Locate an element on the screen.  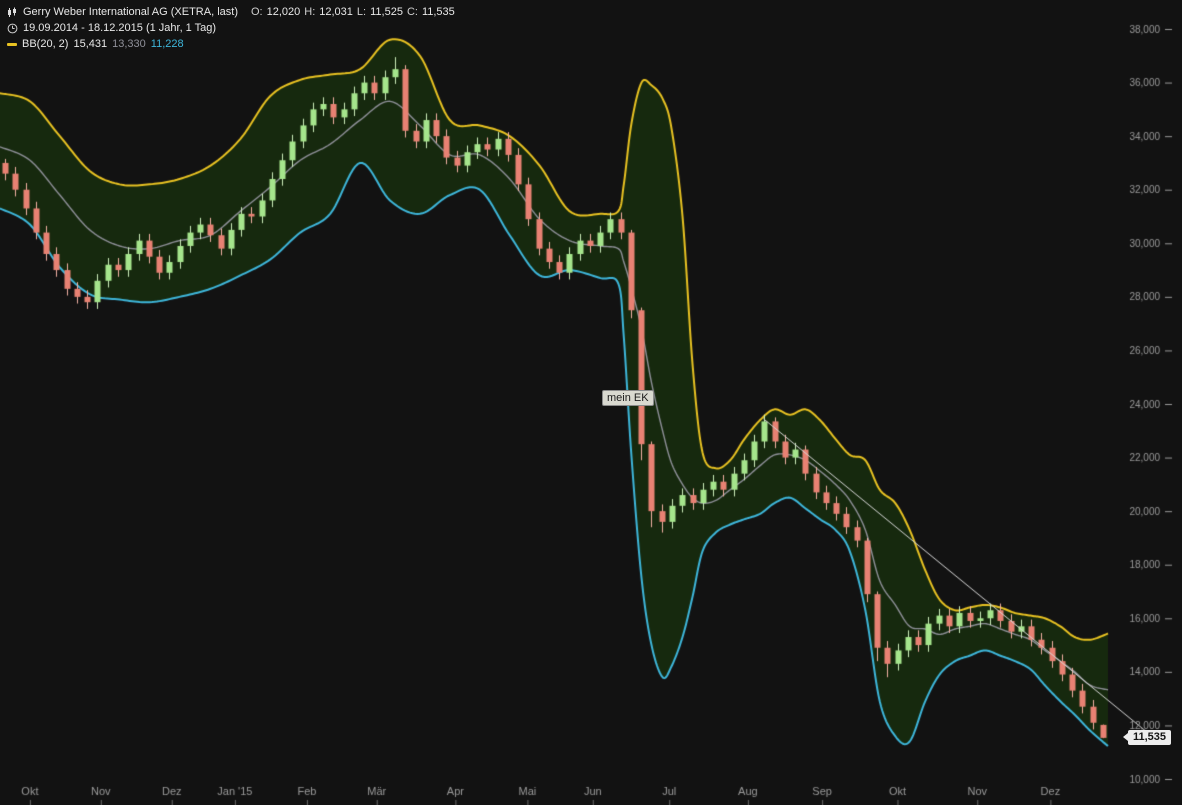
date-range: 19.09.2014 - 18.12.2015 (1 Jahr, 1 Tag) is located at coordinates (120, 28).